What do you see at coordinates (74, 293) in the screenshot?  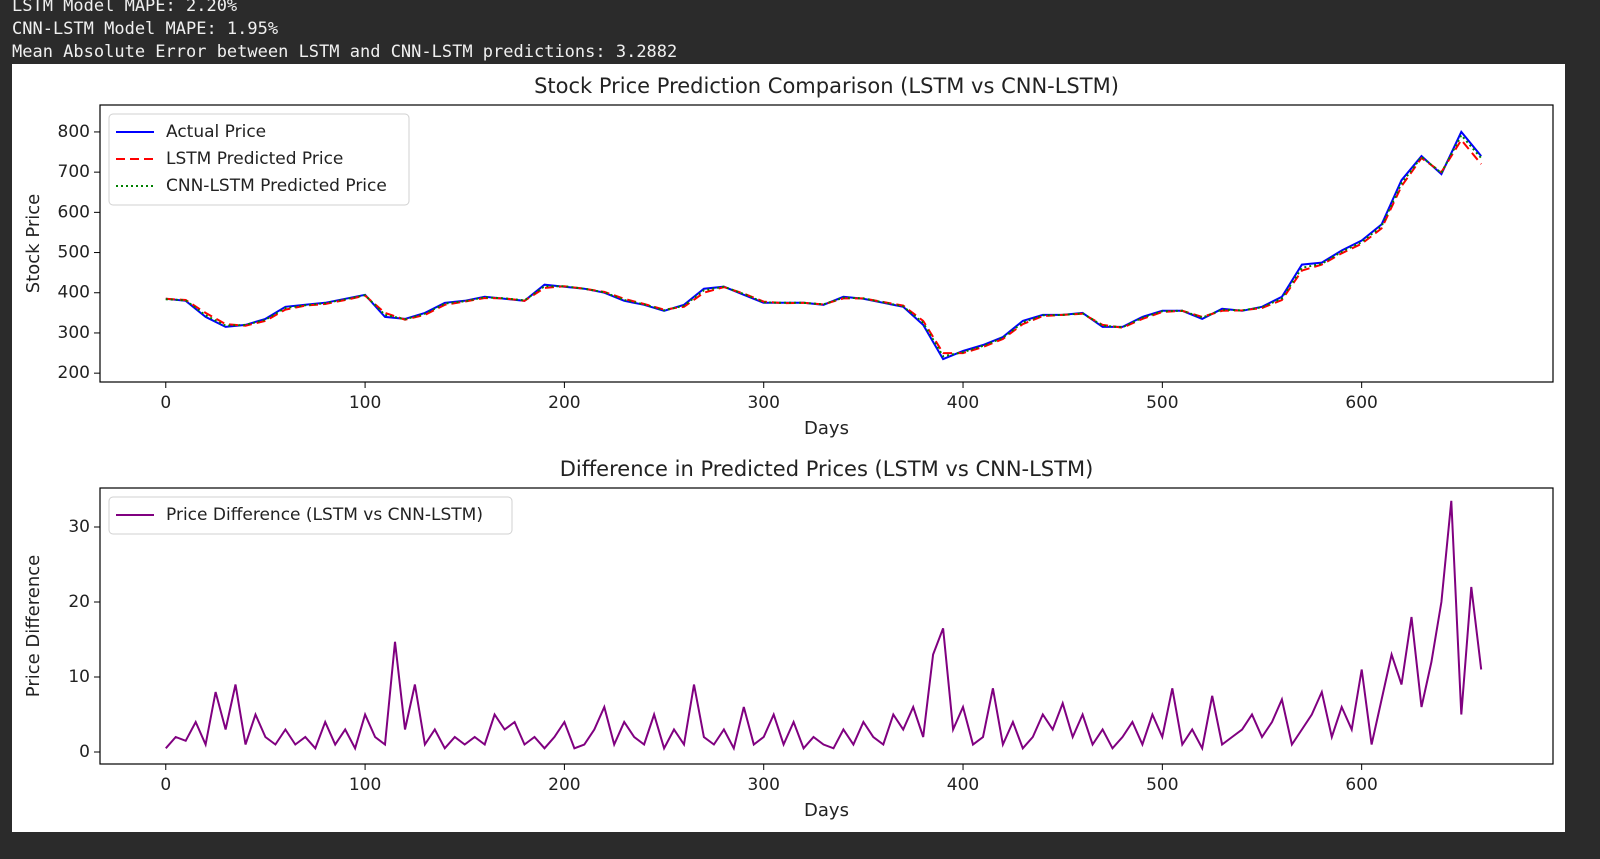 I see `y-tick-label: 400` at bounding box center [74, 293].